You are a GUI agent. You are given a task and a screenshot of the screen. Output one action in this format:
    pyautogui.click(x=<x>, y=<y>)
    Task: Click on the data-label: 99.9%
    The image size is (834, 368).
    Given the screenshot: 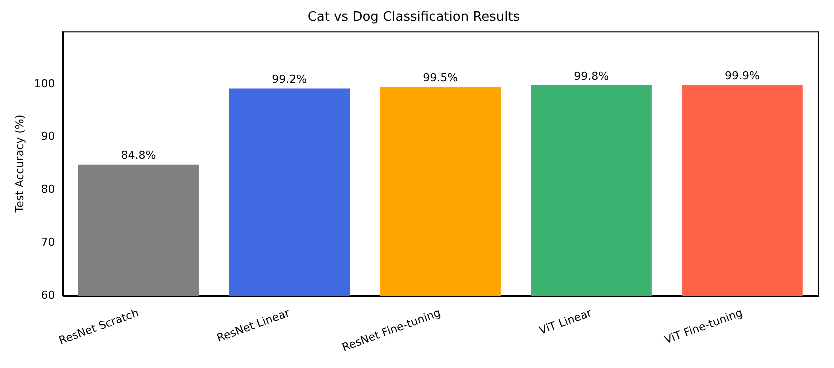 What is the action you would take?
    pyautogui.click(x=742, y=75)
    